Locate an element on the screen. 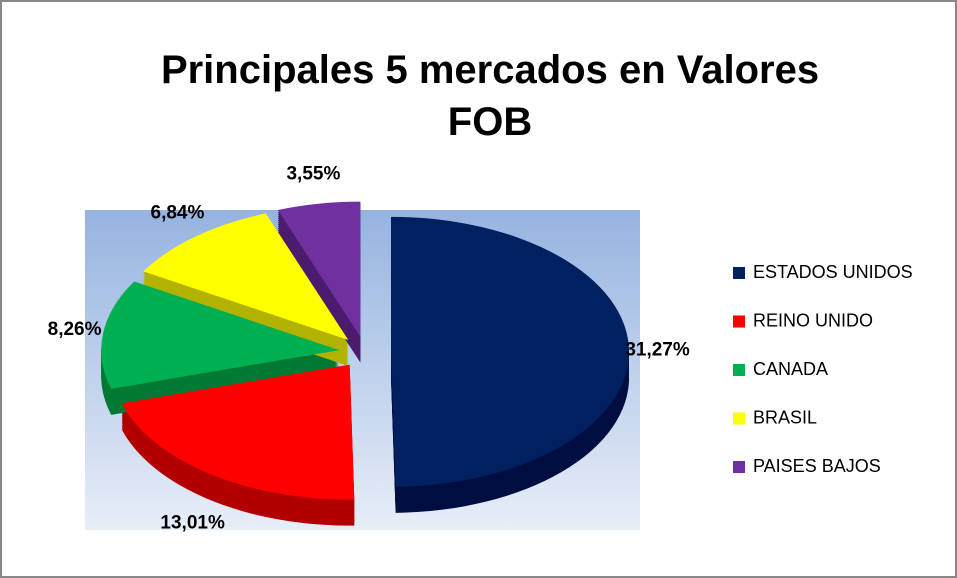 The width and height of the screenshot is (957, 578). legend-label: BRASIL is located at coordinates (785, 417).